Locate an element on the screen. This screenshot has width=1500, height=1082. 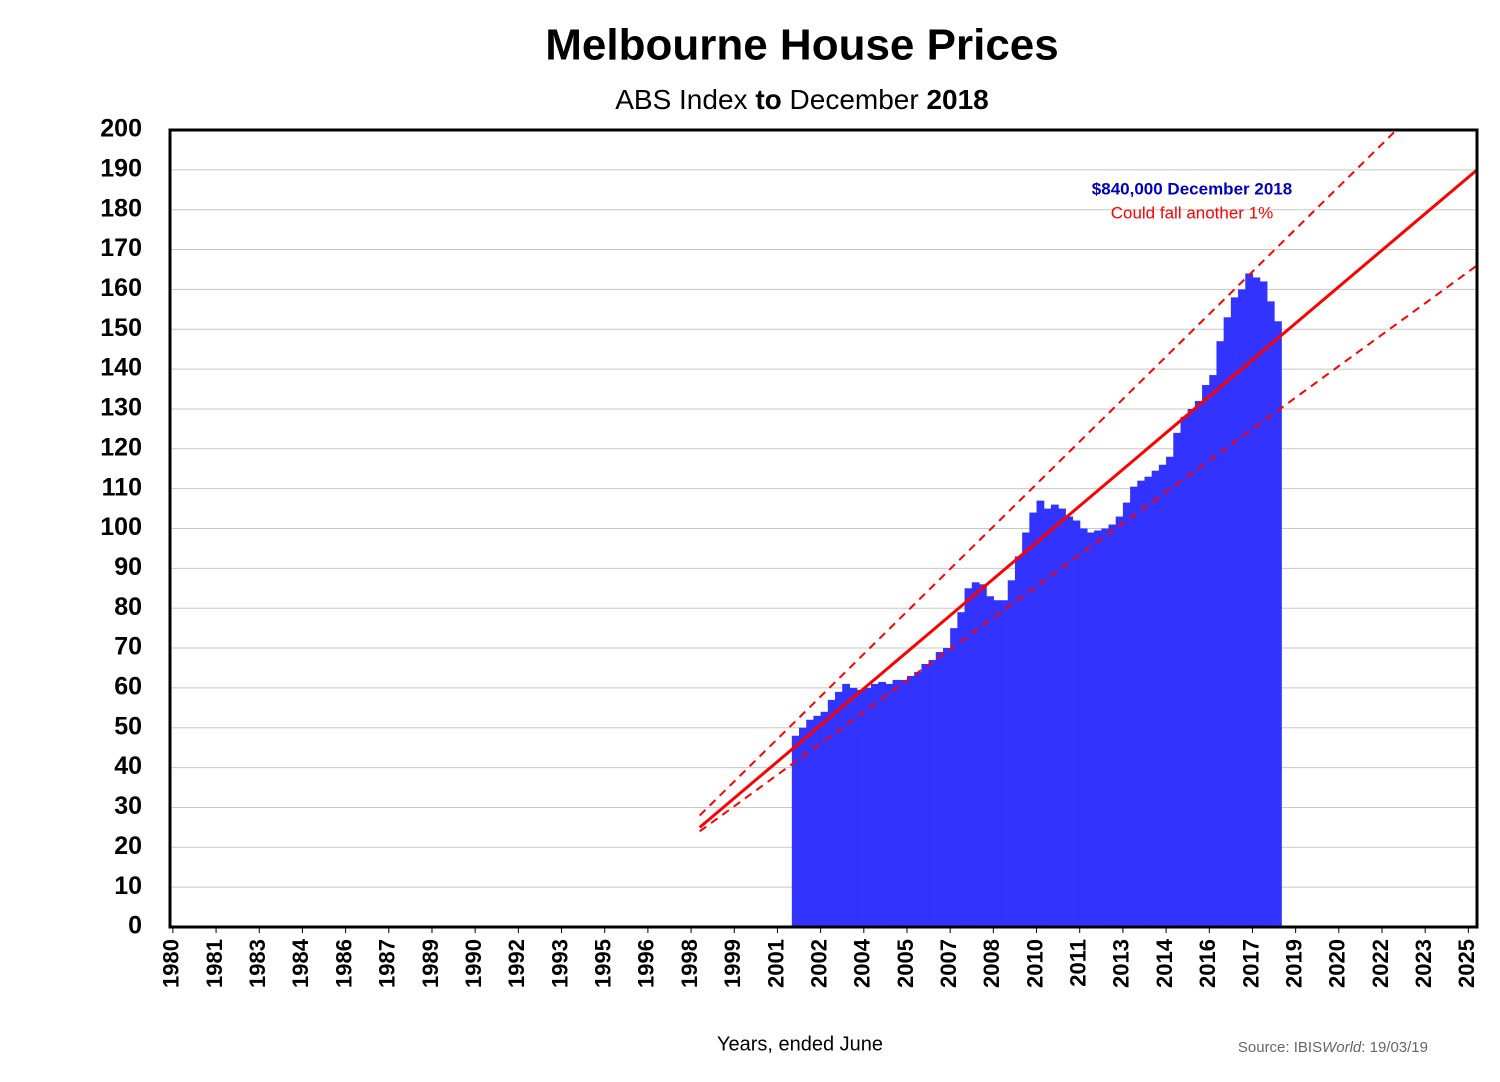
x-tick-label: 2011 is located at coordinates (1078, 963).